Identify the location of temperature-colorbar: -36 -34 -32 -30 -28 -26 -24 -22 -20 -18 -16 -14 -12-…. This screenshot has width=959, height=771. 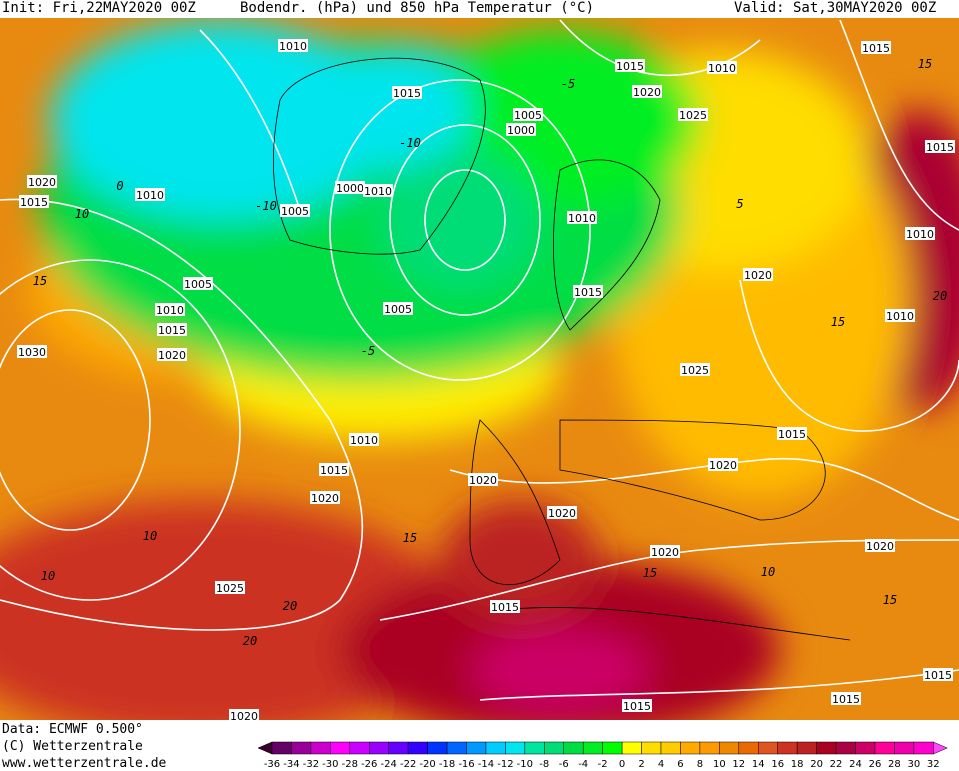
(602, 755).